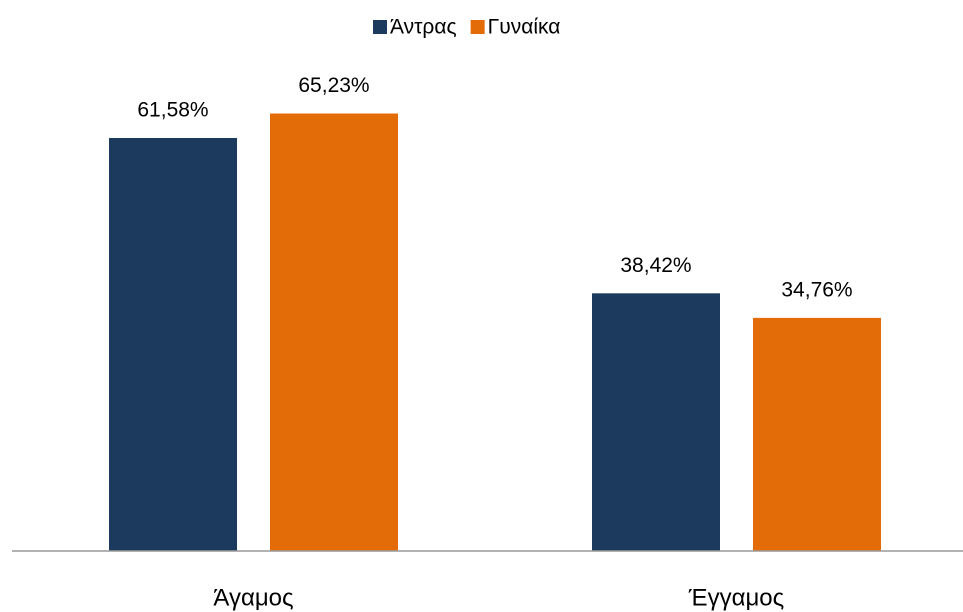 Image resolution: width=963 pixels, height=612 pixels. Describe the element at coordinates (333, 85) in the screenshot. I see `data-label: 65,23%` at that location.